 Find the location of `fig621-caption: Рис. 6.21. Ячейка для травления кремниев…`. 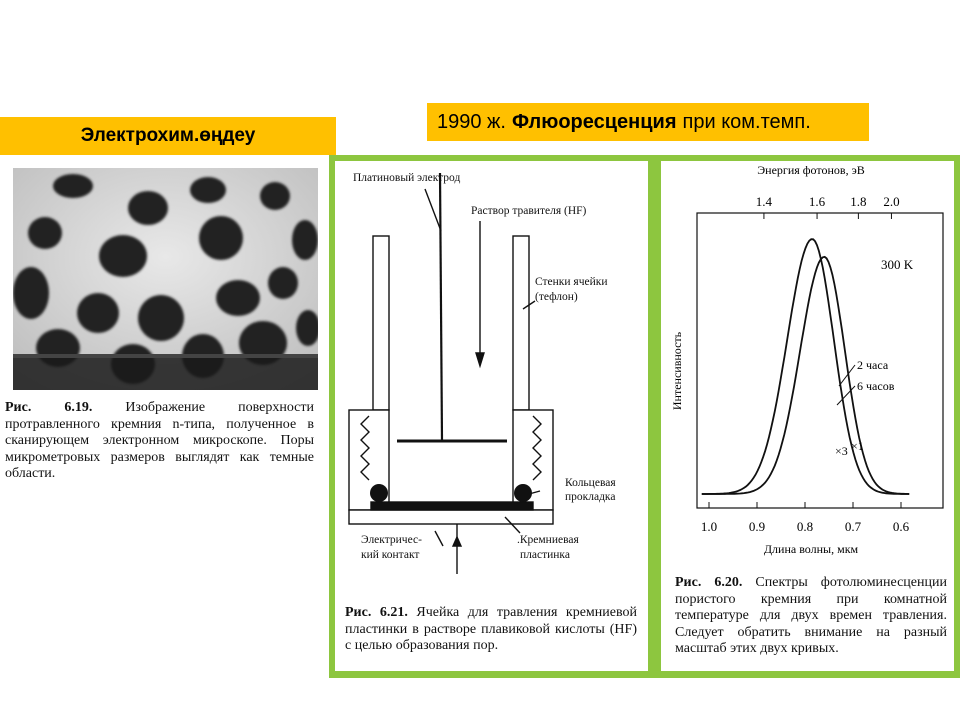

fig621-caption: Рис. 6.21. Ячейка для травления кремниев… is located at coordinates (491, 630).